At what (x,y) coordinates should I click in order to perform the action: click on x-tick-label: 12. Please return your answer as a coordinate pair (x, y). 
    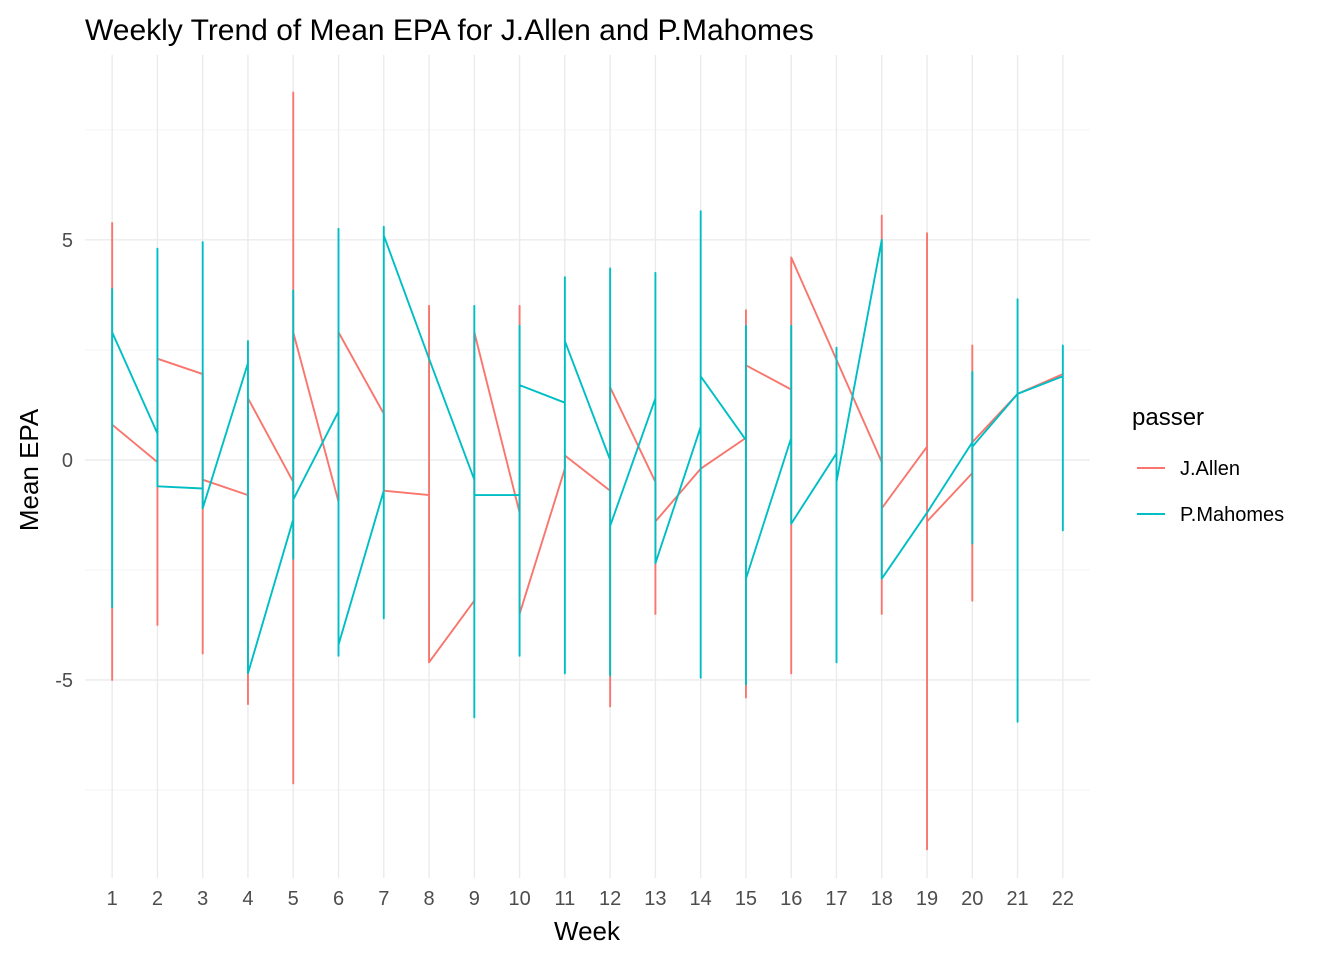
    Looking at the image, I should click on (610, 899).